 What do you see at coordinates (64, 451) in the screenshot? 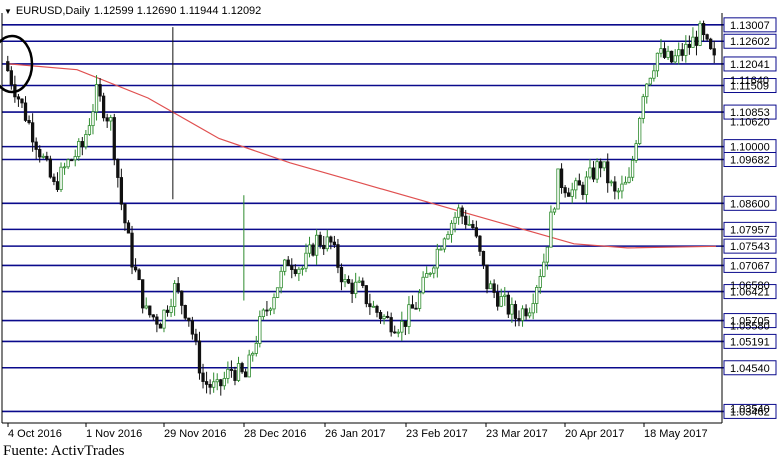
I see `source-caption: Fuente: ActivTrades` at bounding box center [64, 451].